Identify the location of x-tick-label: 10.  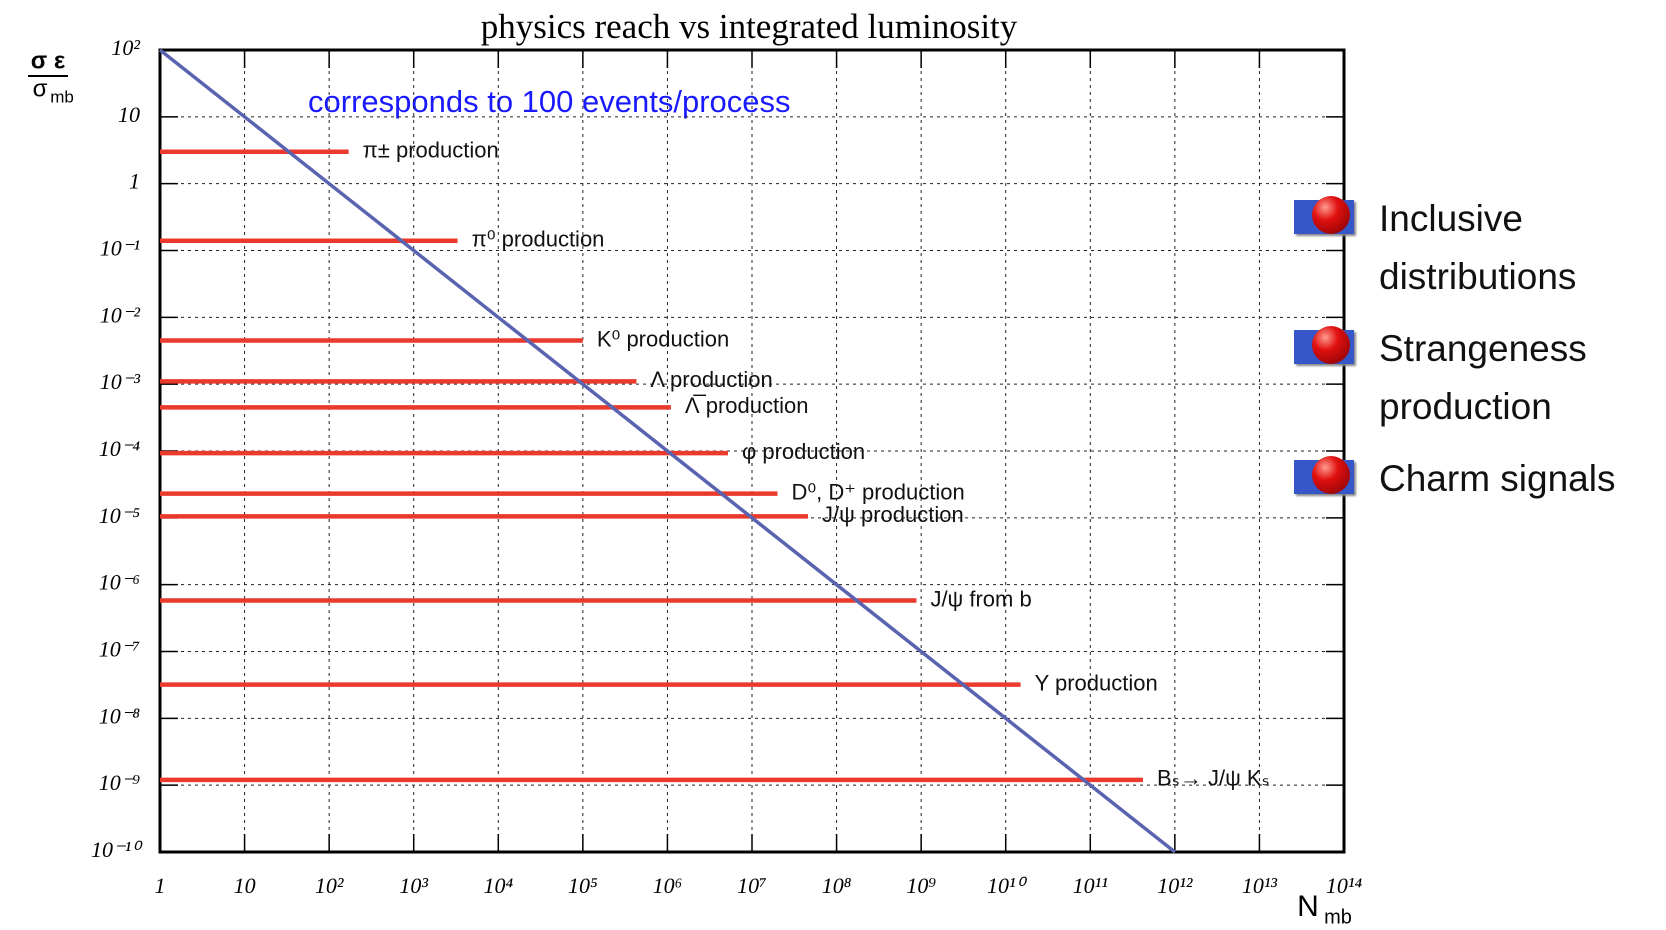
(245, 885).